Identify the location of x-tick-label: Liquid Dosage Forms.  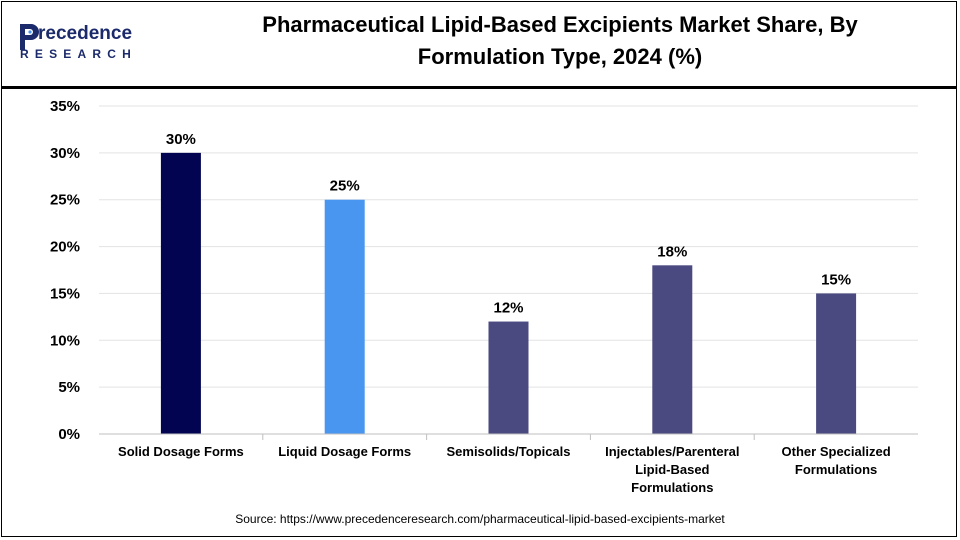
(344, 451).